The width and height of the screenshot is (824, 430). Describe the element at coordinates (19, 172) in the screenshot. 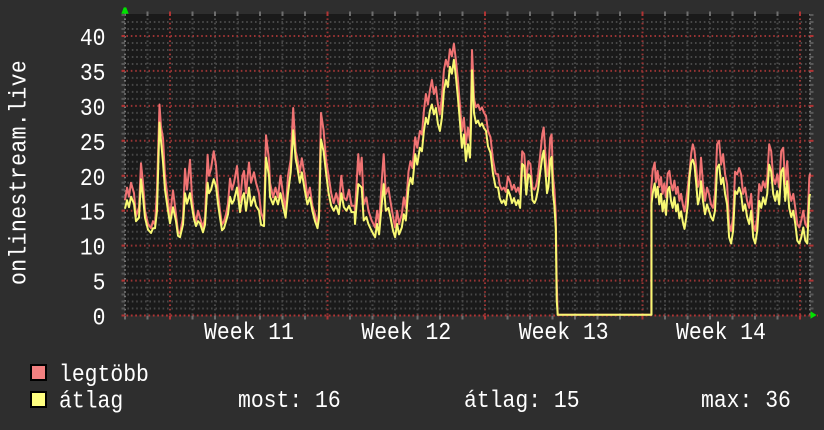

I see `svg-text: onlinestream.live` at that location.